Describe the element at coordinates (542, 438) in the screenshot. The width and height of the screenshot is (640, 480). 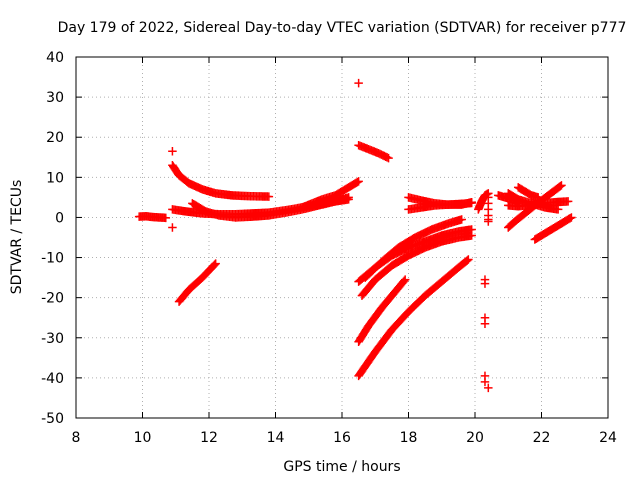
I see `x-tick-label: 22` at that location.